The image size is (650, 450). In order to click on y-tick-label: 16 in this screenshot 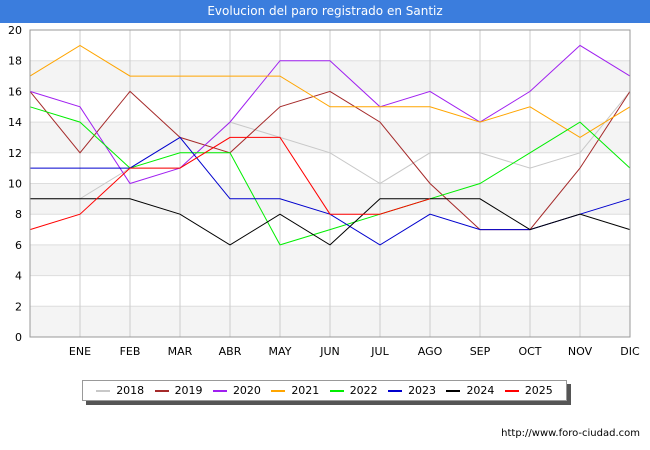, I will do `click(15, 91)`.